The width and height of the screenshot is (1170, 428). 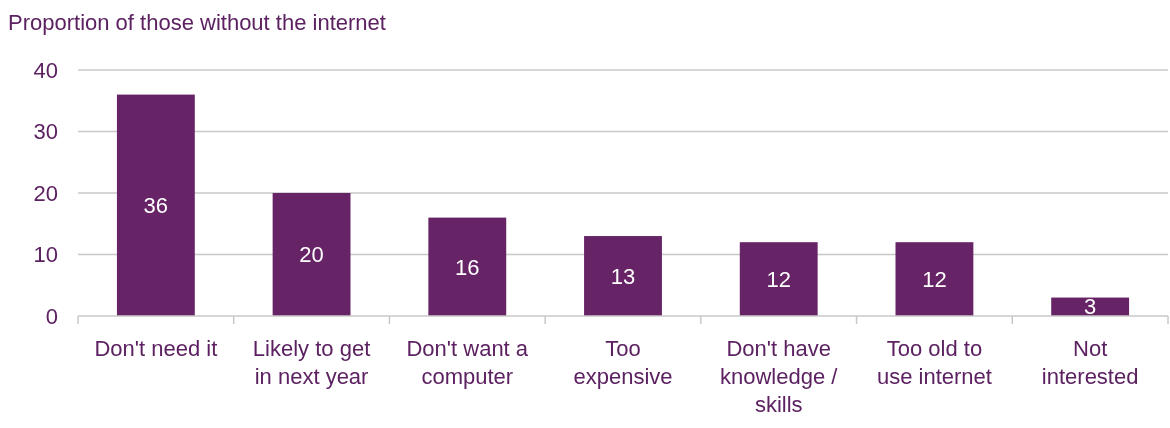 I want to click on y-axis-title: Proportion of those without the internet, so click(x=197, y=22).